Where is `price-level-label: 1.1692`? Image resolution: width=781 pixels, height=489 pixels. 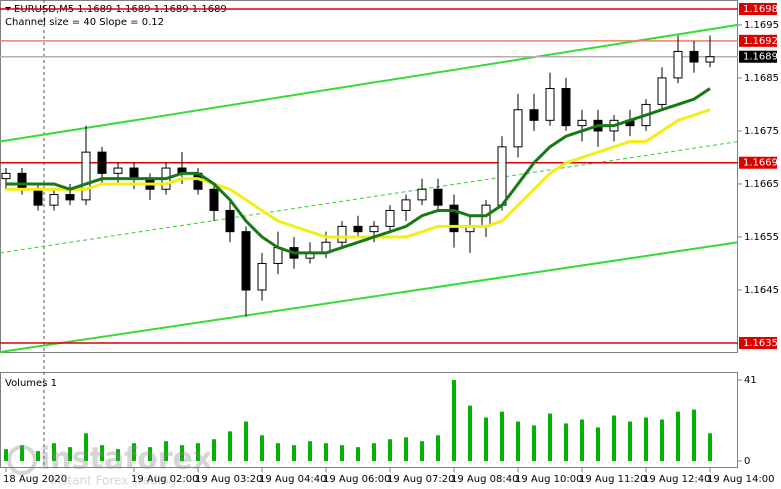
price-level-label: 1.1692 is located at coordinates (760, 41).